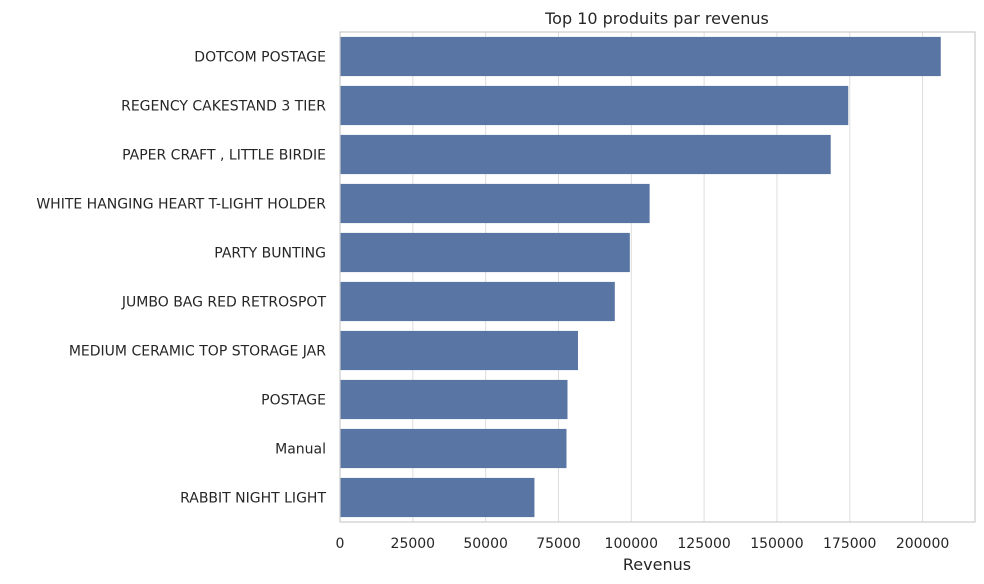 The width and height of the screenshot is (984, 584). Describe the element at coordinates (631, 544) in the screenshot. I see `x-tick-label: 100000` at that location.